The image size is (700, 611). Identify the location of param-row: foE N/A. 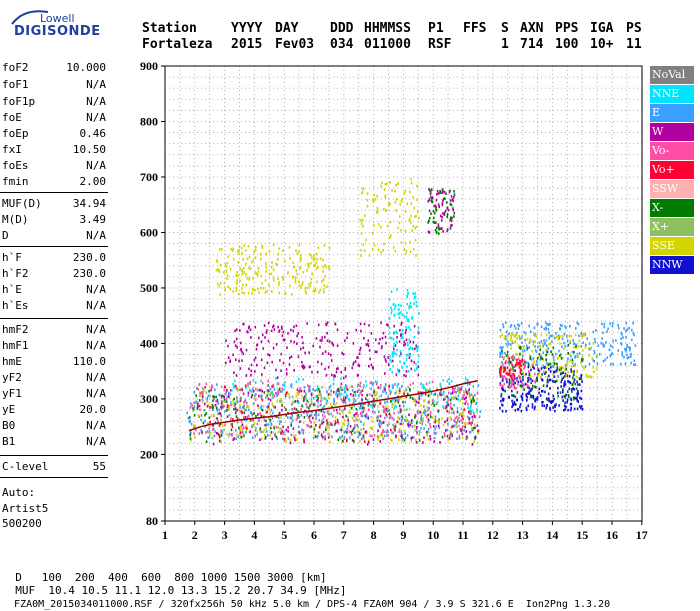
(54, 117).